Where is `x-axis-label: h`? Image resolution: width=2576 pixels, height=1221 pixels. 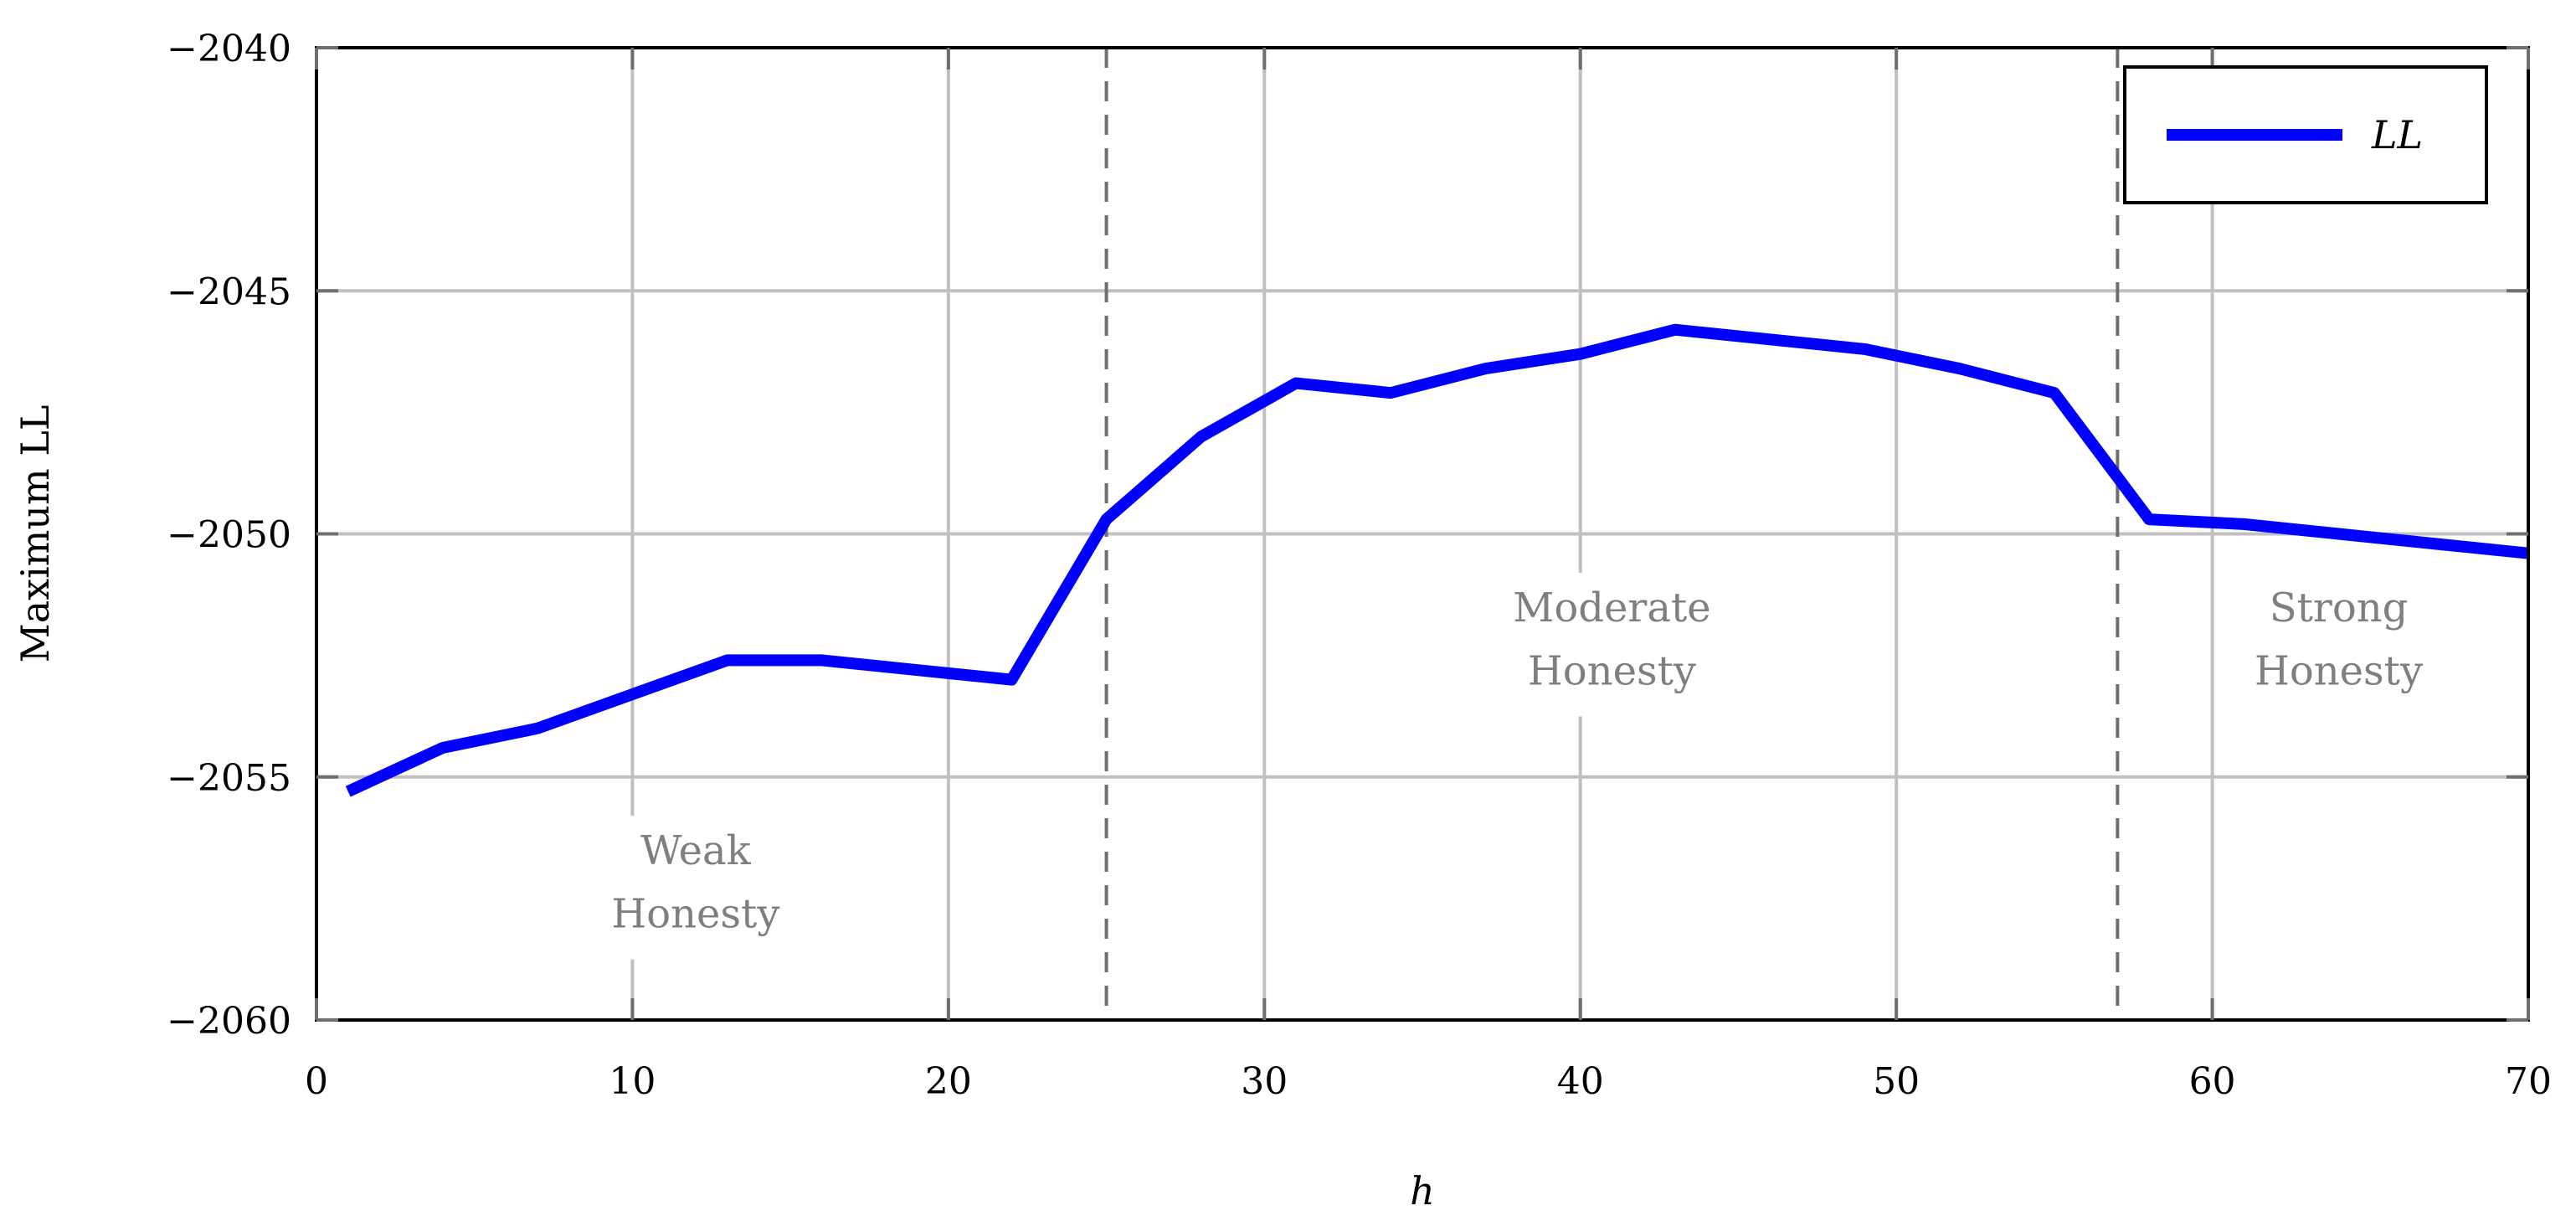 x-axis-label: h is located at coordinates (1423, 1190).